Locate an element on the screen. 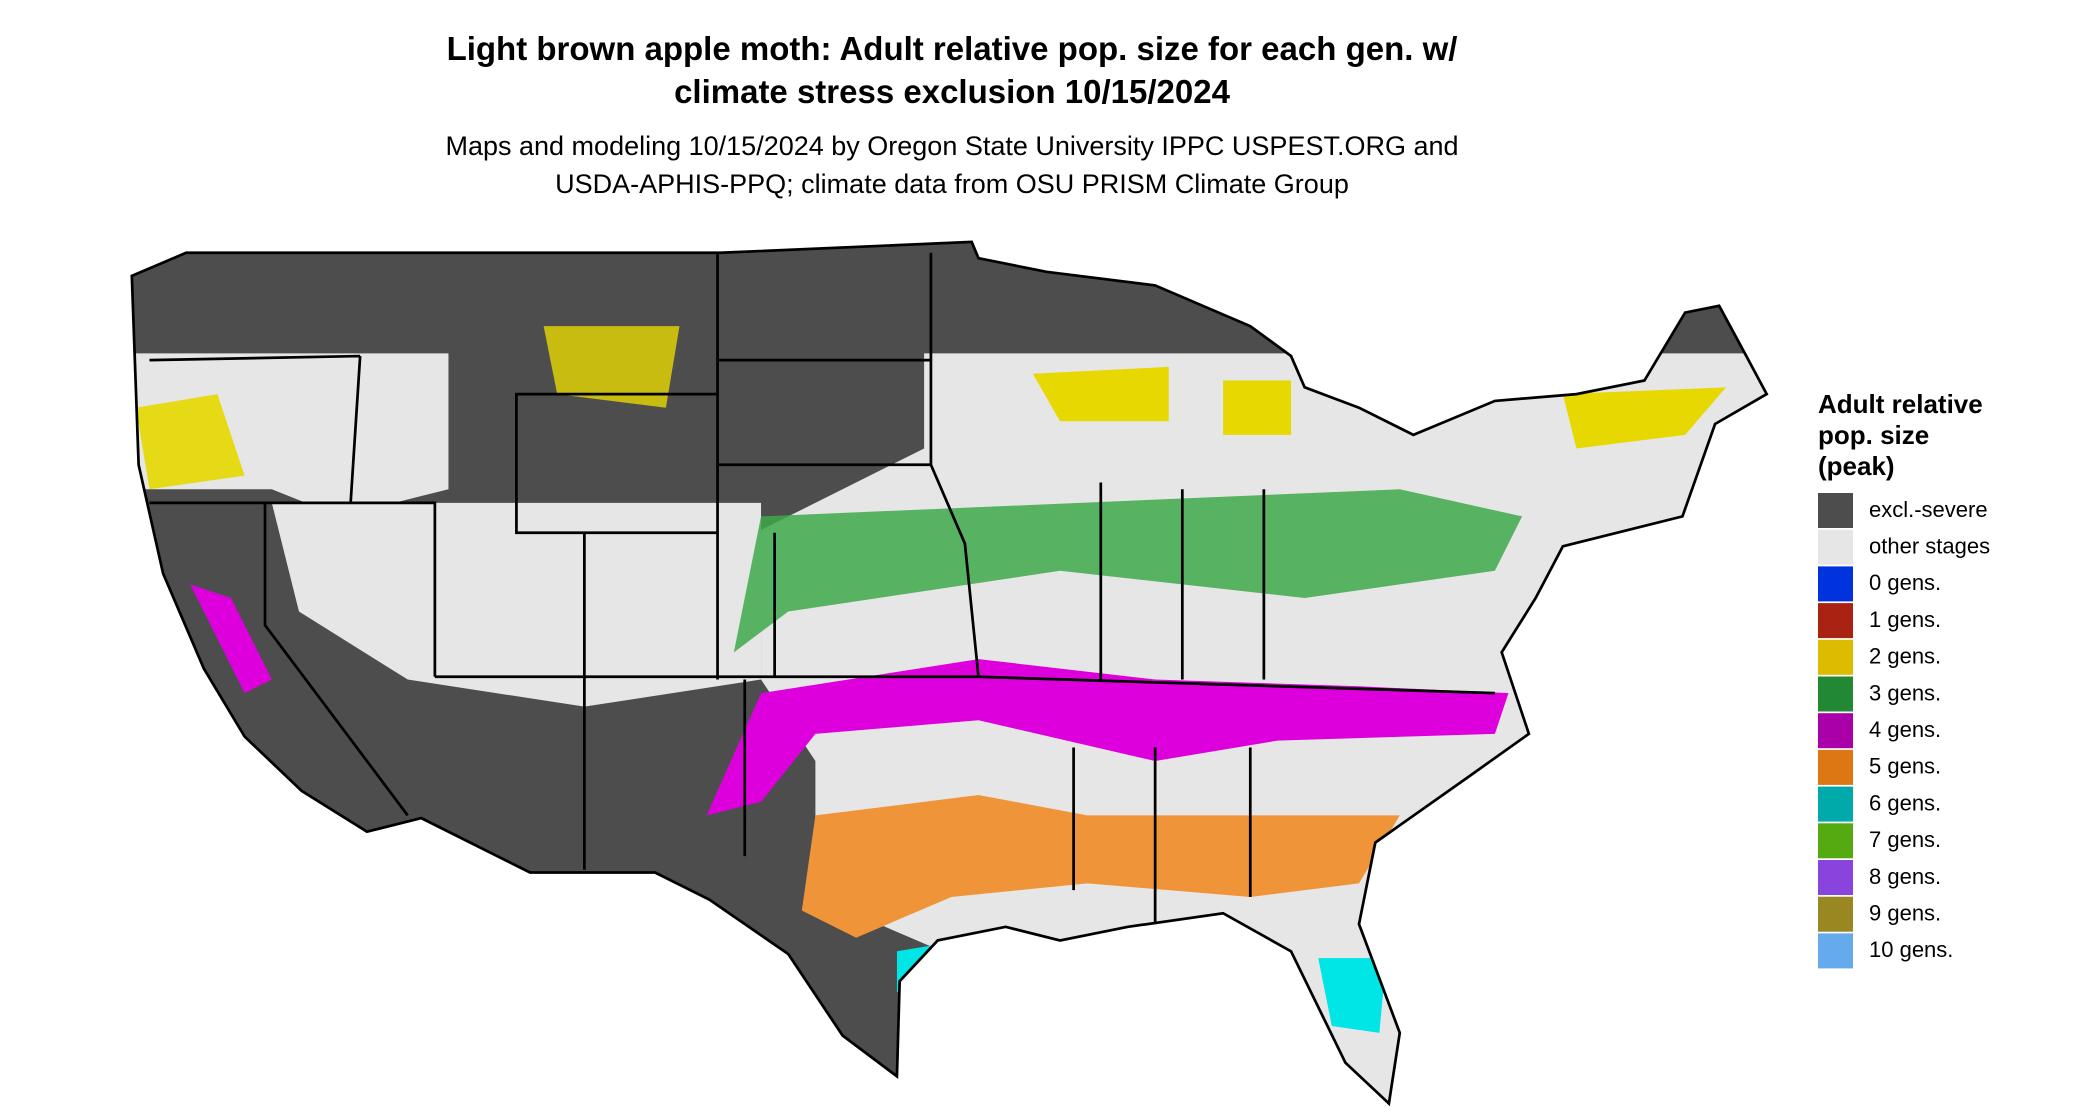 This screenshot has width=2100, height=1116. legend-label: 8 gens. is located at coordinates (1905, 876).